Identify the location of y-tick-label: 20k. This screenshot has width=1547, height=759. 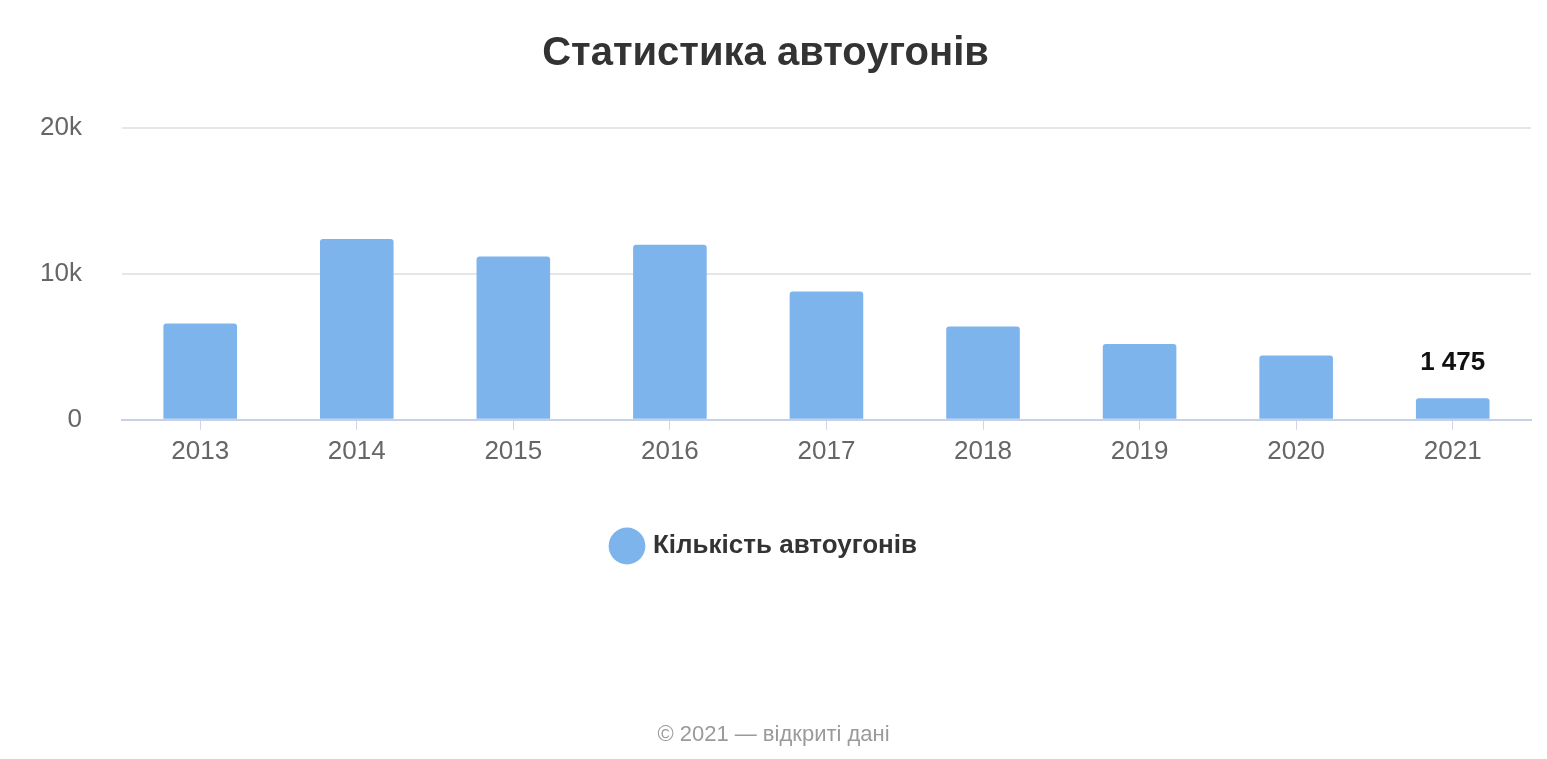
(61, 126).